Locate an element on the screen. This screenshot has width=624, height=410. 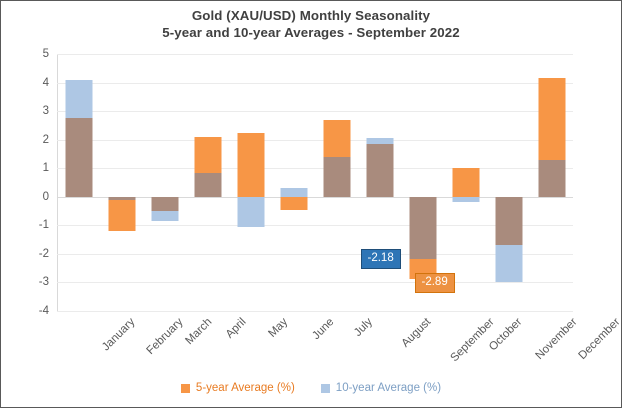
x-tick-december: December is located at coordinates (599, 339).